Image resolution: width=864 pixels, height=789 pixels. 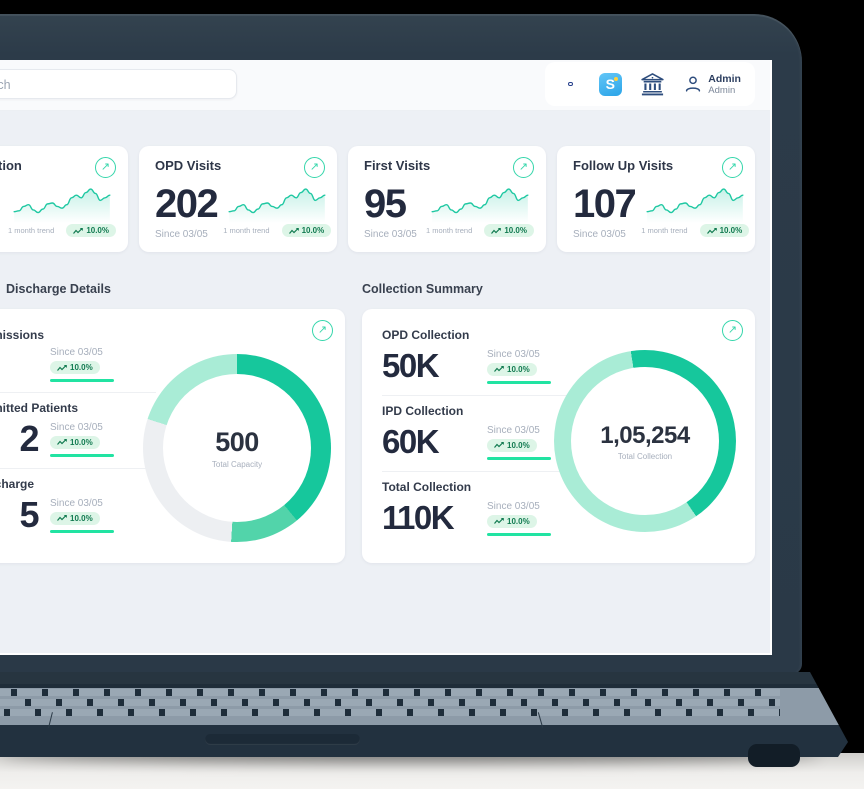 What do you see at coordinates (645, 456) in the screenshot?
I see `donut-center-label: Total Collection` at bounding box center [645, 456].